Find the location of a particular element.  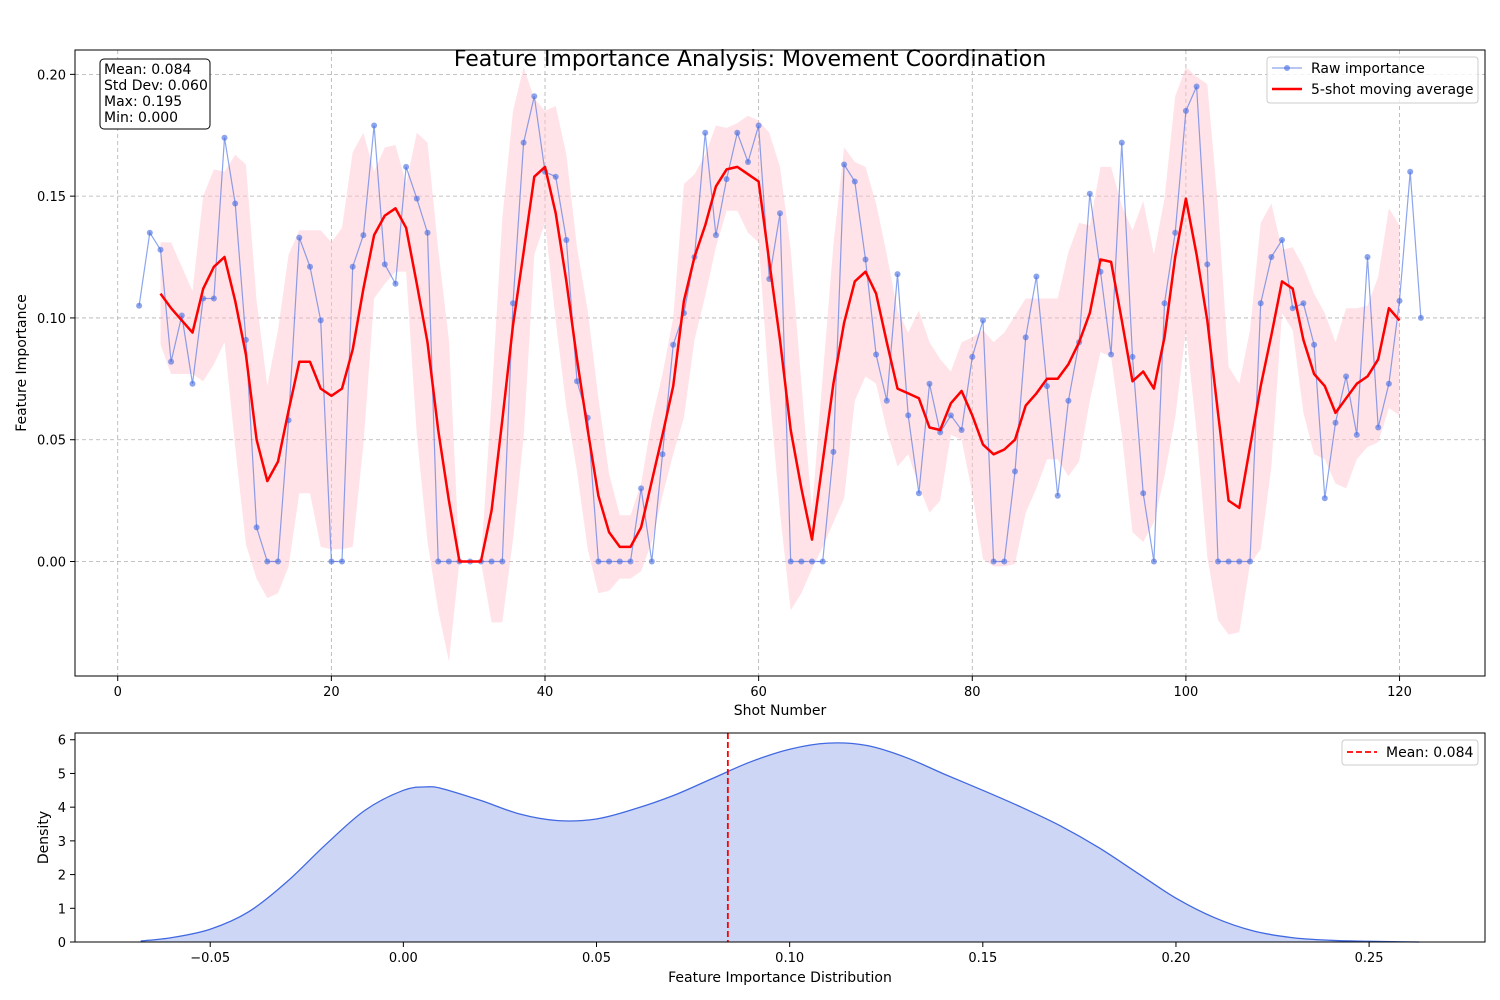

stats-mean: Mean: 0.084 is located at coordinates (147, 70).